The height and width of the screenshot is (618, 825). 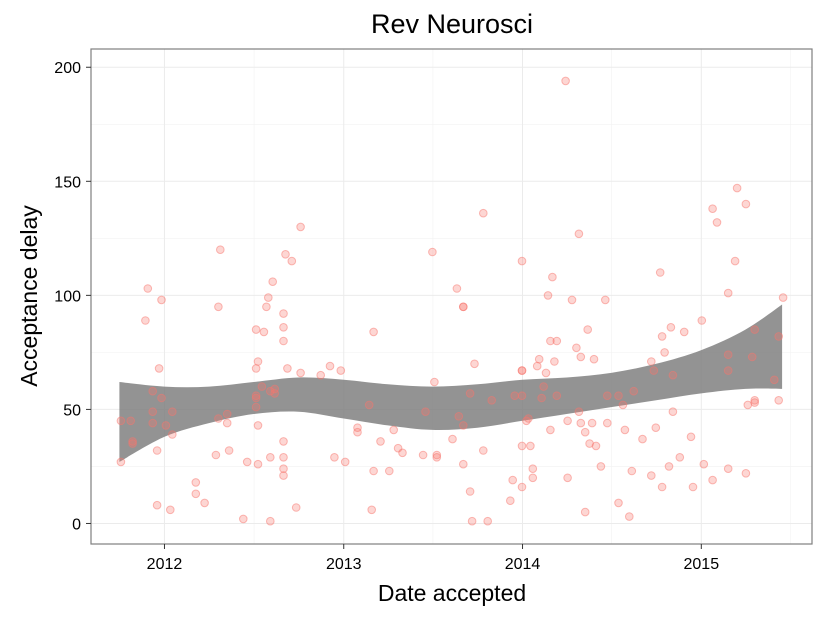 I want to click on y-axis-title: Acceptance delay, so click(x=29, y=296).